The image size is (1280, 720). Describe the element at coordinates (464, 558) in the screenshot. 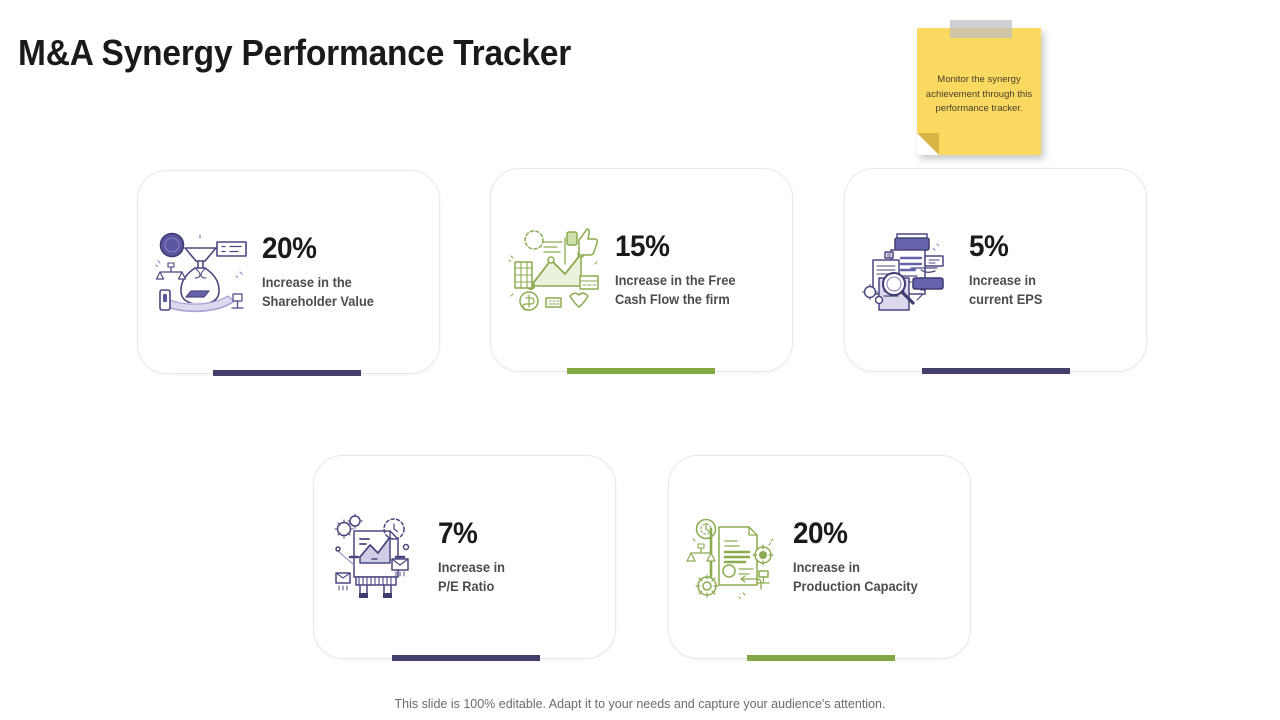

I see `metric-card-pe-ratio: 7% Increase in P/E Ratio` at that location.